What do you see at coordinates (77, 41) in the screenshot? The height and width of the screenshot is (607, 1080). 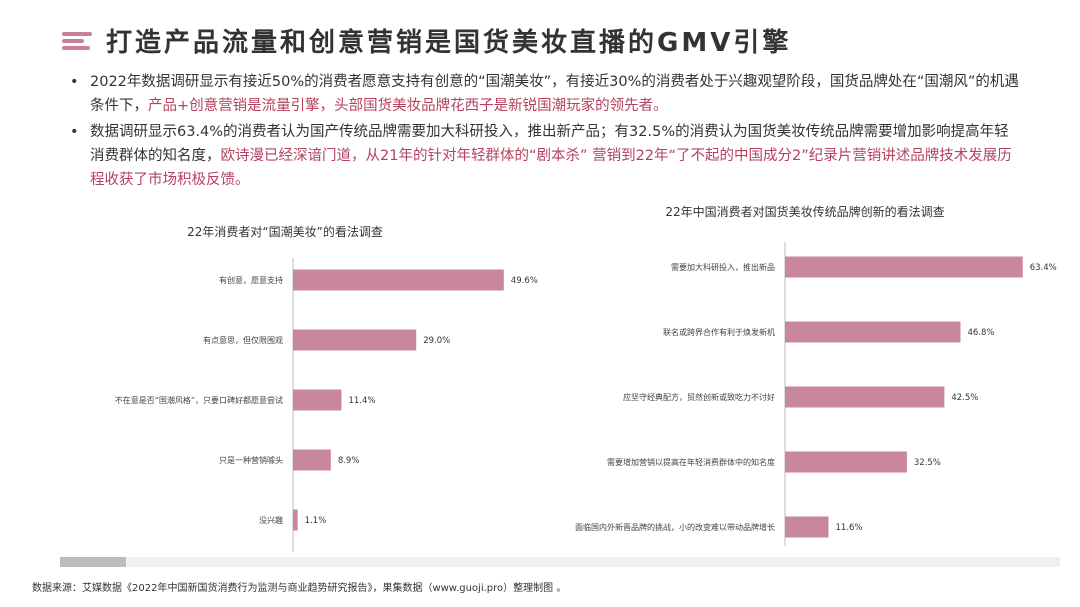 I see `menu-lines-icon` at bounding box center [77, 41].